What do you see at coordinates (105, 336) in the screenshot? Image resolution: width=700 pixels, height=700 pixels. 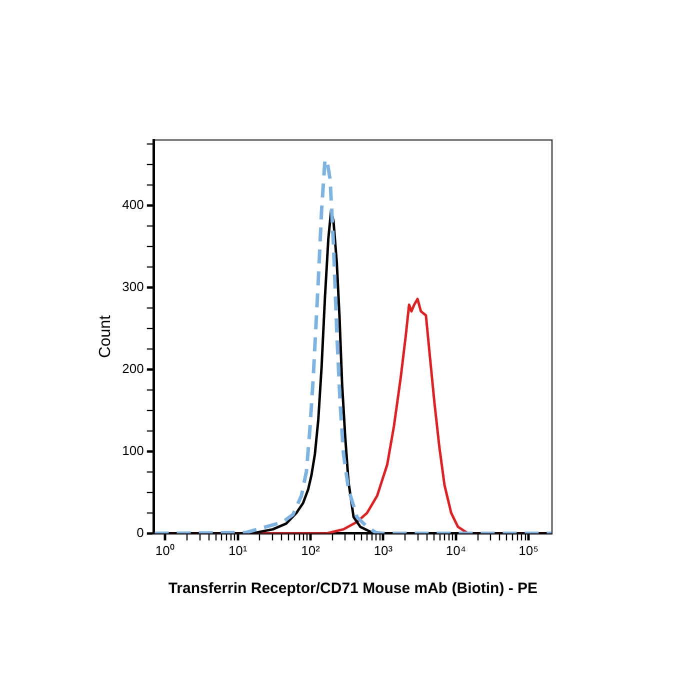 I see `y-axis-title: Count` at bounding box center [105, 336].